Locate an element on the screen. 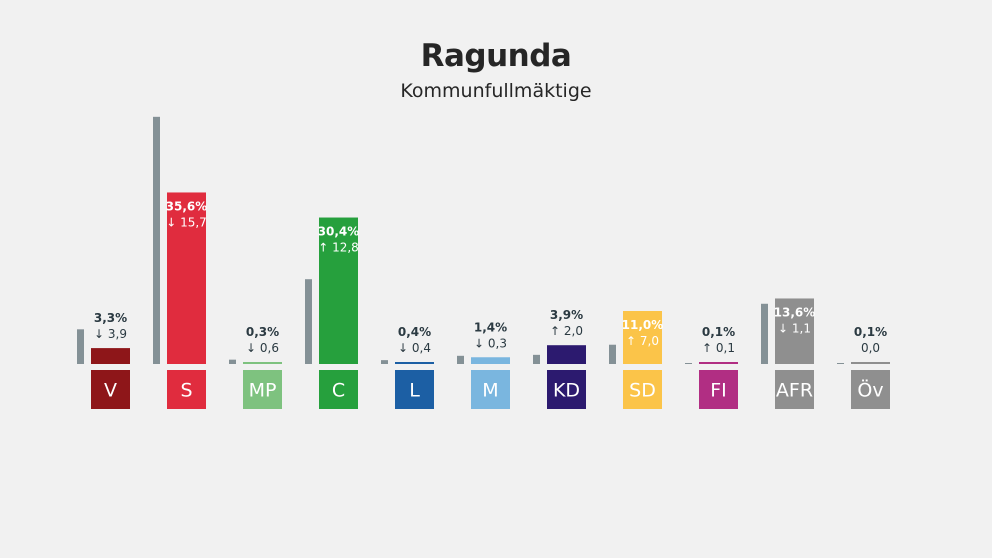 The height and width of the screenshot is (558, 992). change-label: ↓ 3,9 is located at coordinates (110, 334).